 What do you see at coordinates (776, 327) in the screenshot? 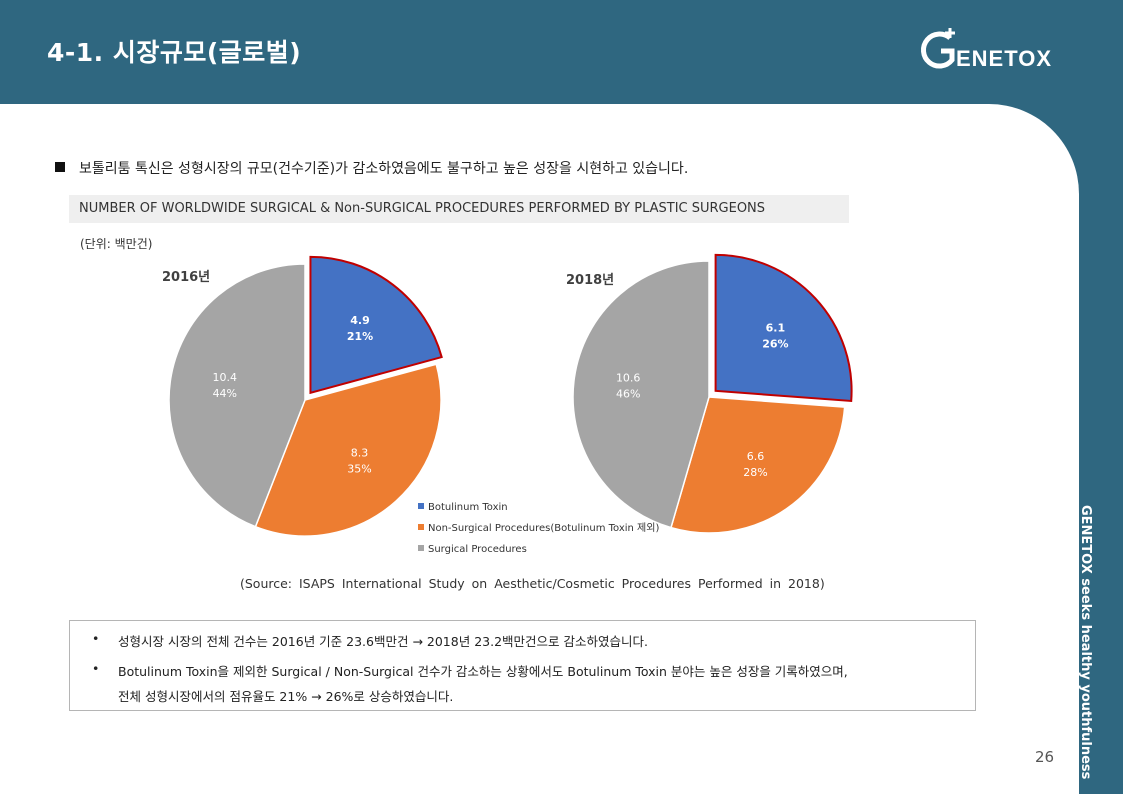
I see `slice-value-label: 6.1` at bounding box center [776, 327].